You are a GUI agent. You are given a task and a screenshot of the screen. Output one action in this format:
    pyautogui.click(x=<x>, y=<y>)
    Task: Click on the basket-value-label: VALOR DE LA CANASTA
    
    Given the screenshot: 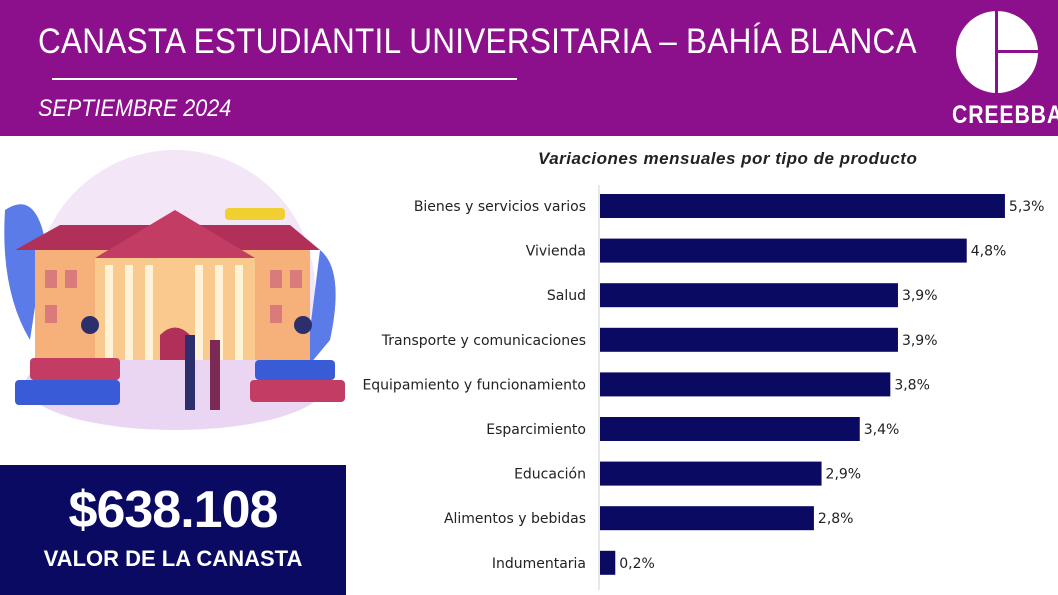 What is the action you would take?
    pyautogui.click(x=173, y=558)
    